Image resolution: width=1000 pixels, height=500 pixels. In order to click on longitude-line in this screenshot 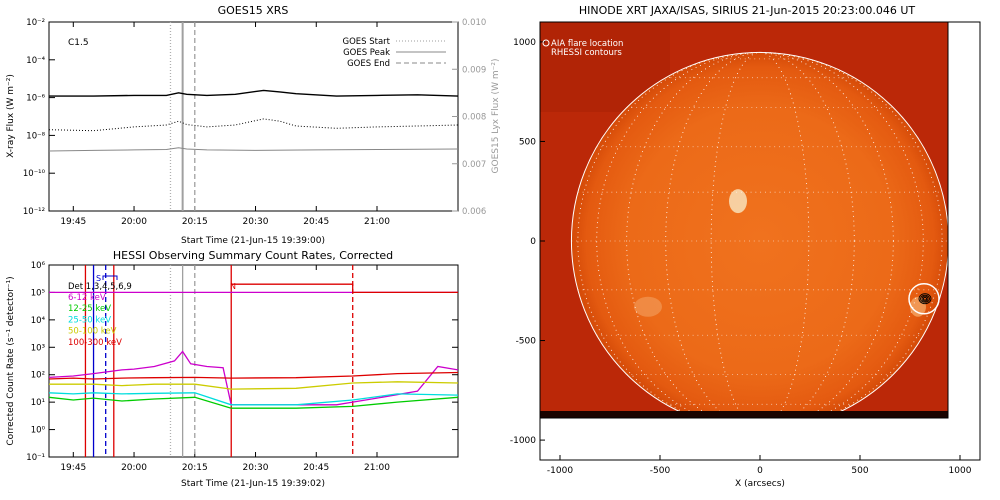, I will do `click(760, 235)`.